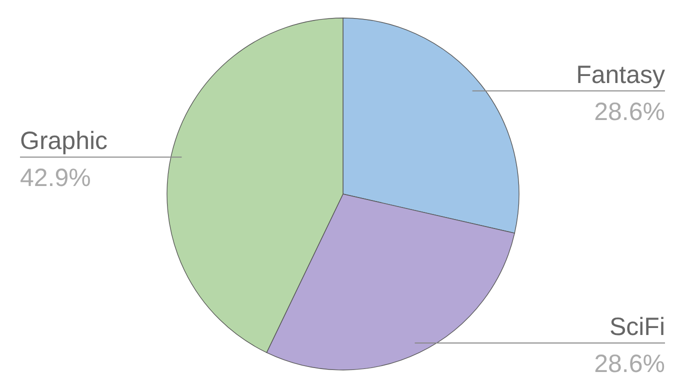  What do you see at coordinates (637, 327) in the screenshot?
I see `slice-label: SciFi` at bounding box center [637, 327].